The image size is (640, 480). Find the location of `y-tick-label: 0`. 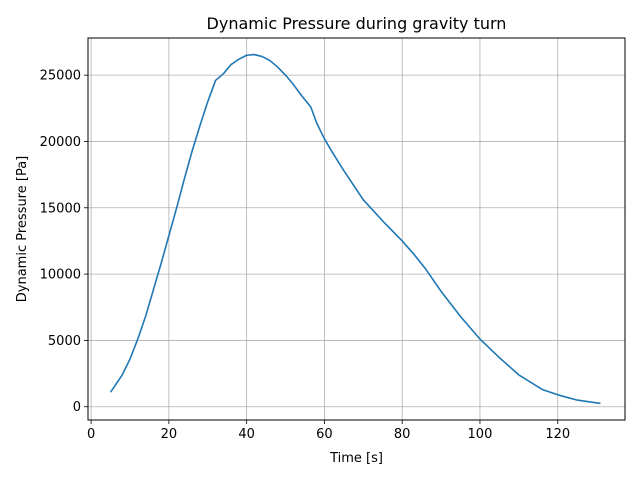

y-tick-label: 0 is located at coordinates (77, 407).